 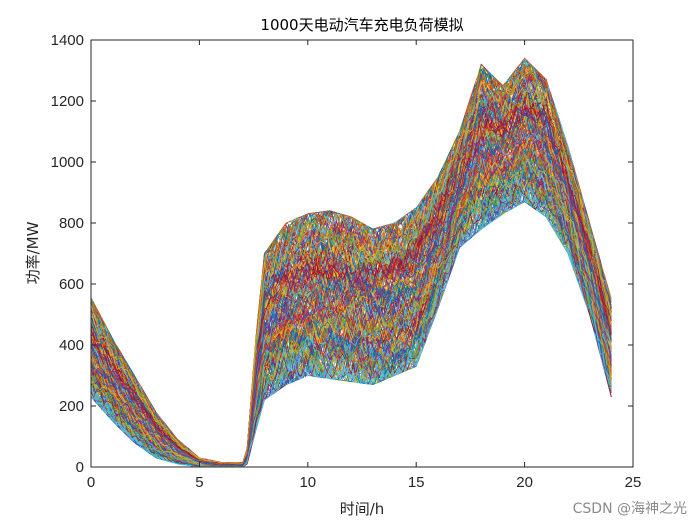 What do you see at coordinates (71, 345) in the screenshot?
I see `y-tick-label: 400` at bounding box center [71, 345].